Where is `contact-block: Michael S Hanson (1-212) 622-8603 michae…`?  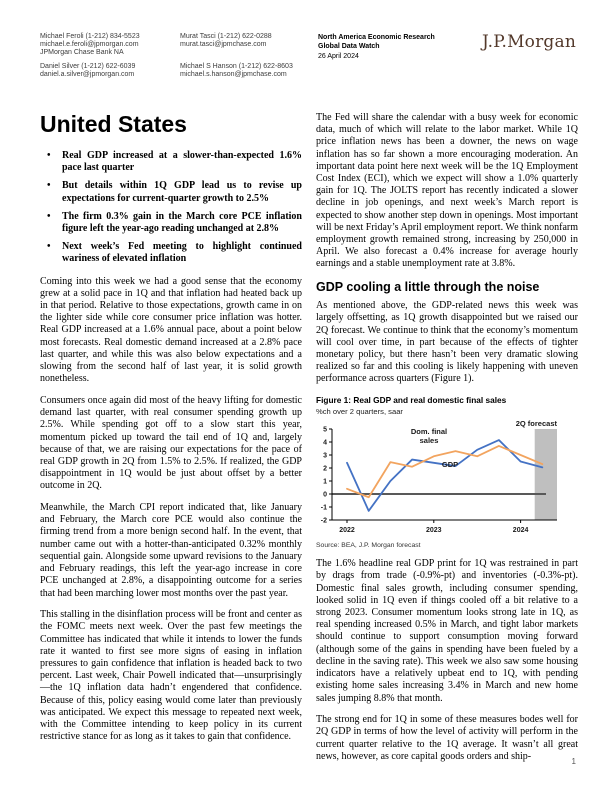
contact-block: Michael S Hanson (1-212) 622-8603 michae… is located at coordinates (249, 77).